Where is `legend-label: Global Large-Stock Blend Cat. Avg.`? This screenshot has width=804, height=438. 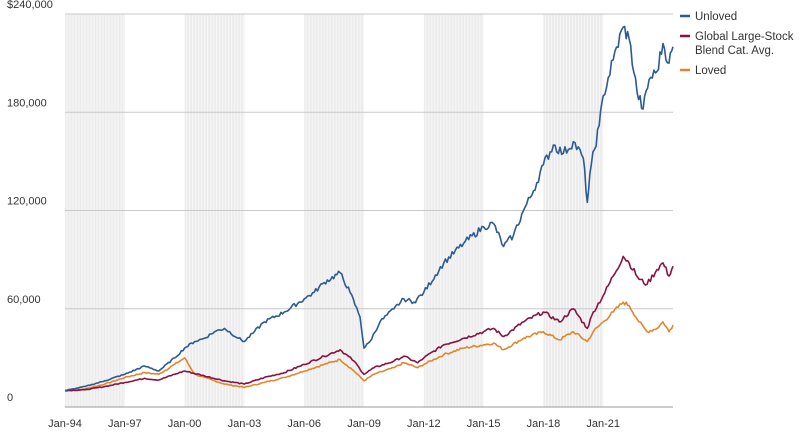 legend-label: Global Large-Stock Blend Cat. Avg. is located at coordinates (744, 44).